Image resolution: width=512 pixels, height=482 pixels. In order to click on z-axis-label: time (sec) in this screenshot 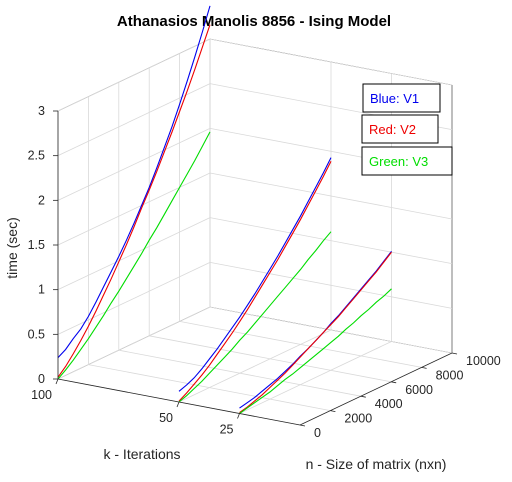, I will do `click(12, 247)`.